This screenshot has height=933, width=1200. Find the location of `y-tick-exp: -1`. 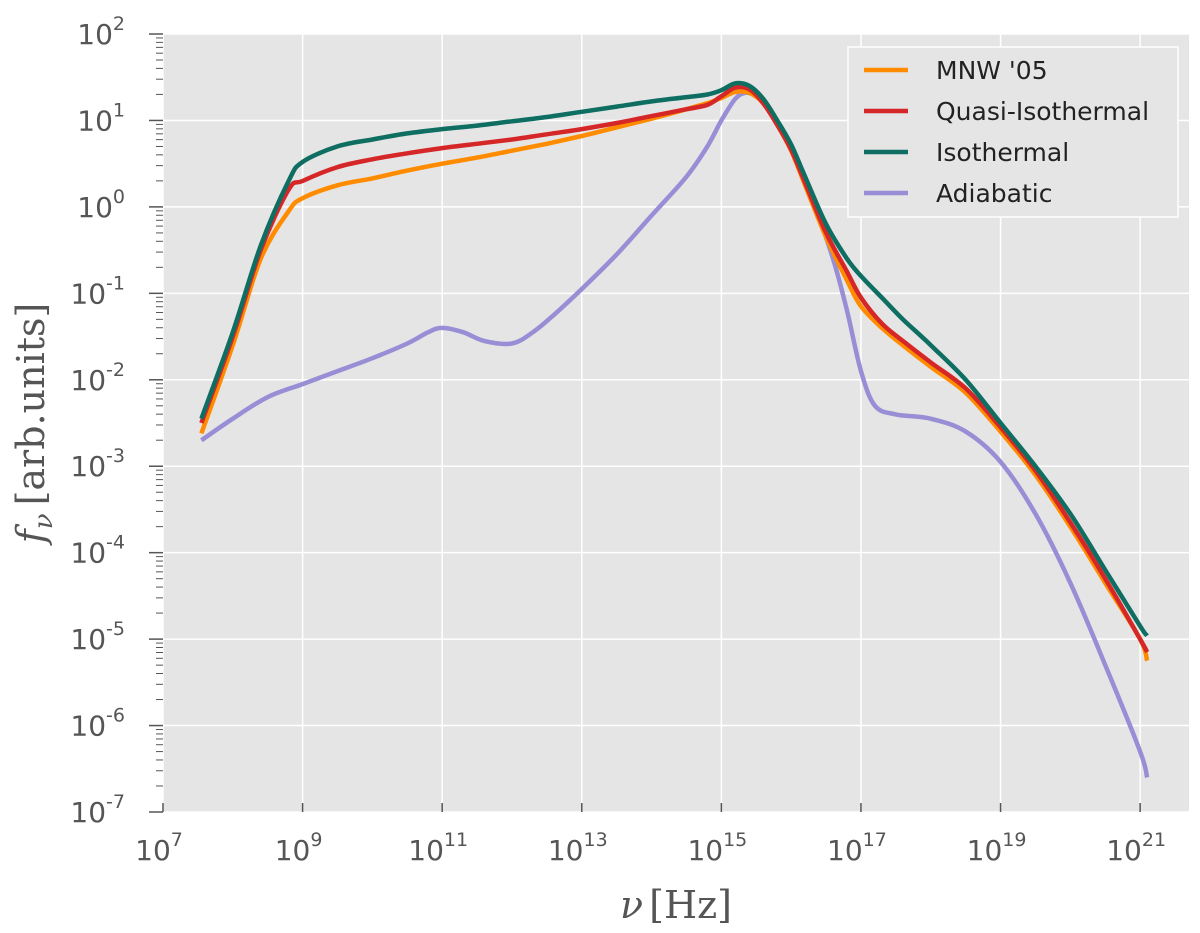

y-tick-exp: -1 is located at coordinates (115, 283).